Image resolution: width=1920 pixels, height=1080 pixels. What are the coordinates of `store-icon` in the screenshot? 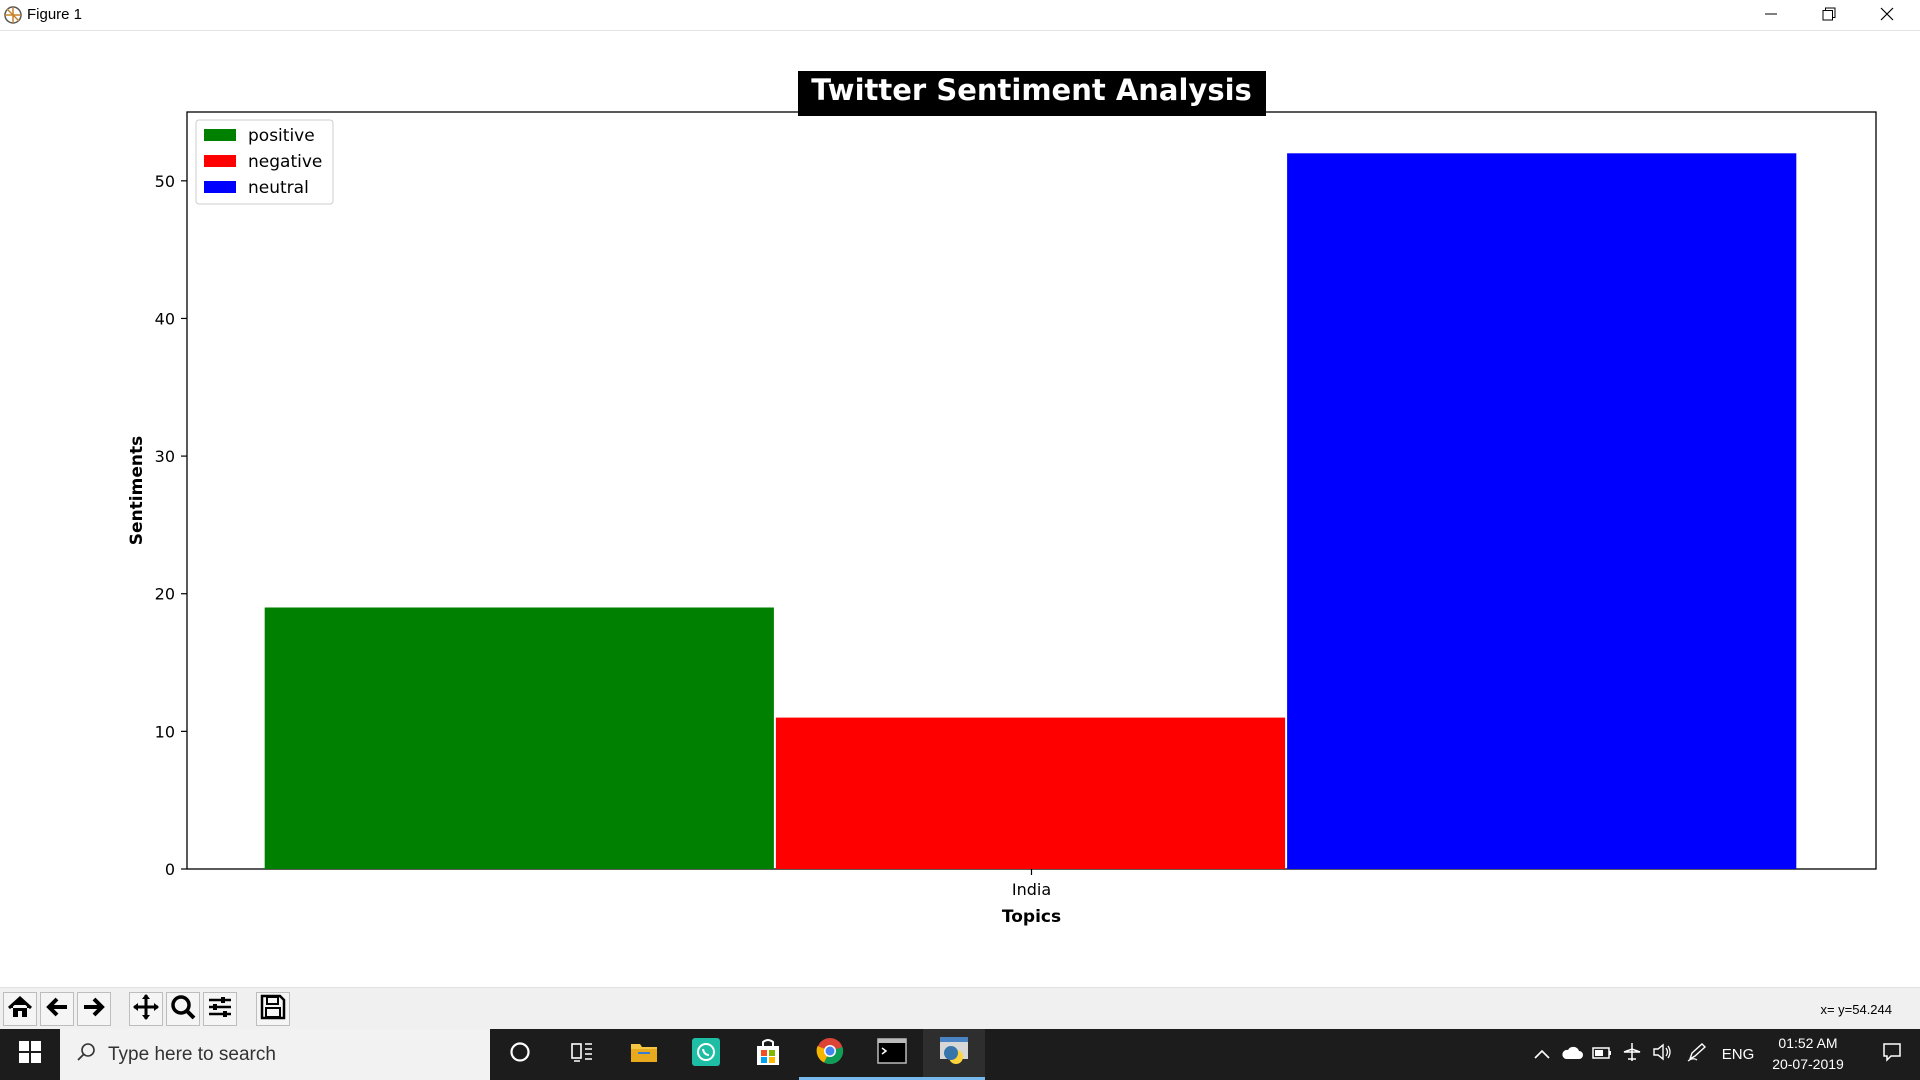 It's located at (768, 1054).